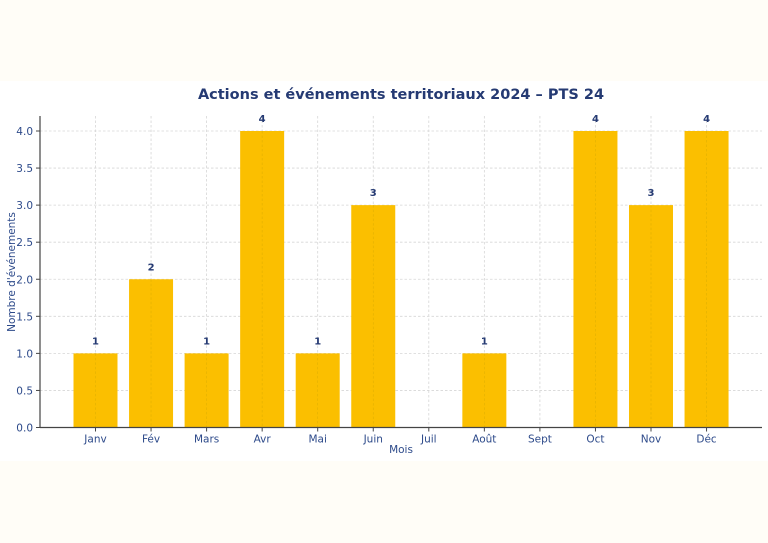 This screenshot has height=543, width=768. Describe the element at coordinates (706, 440) in the screenshot. I see `x-tick-label: Déc` at that location.